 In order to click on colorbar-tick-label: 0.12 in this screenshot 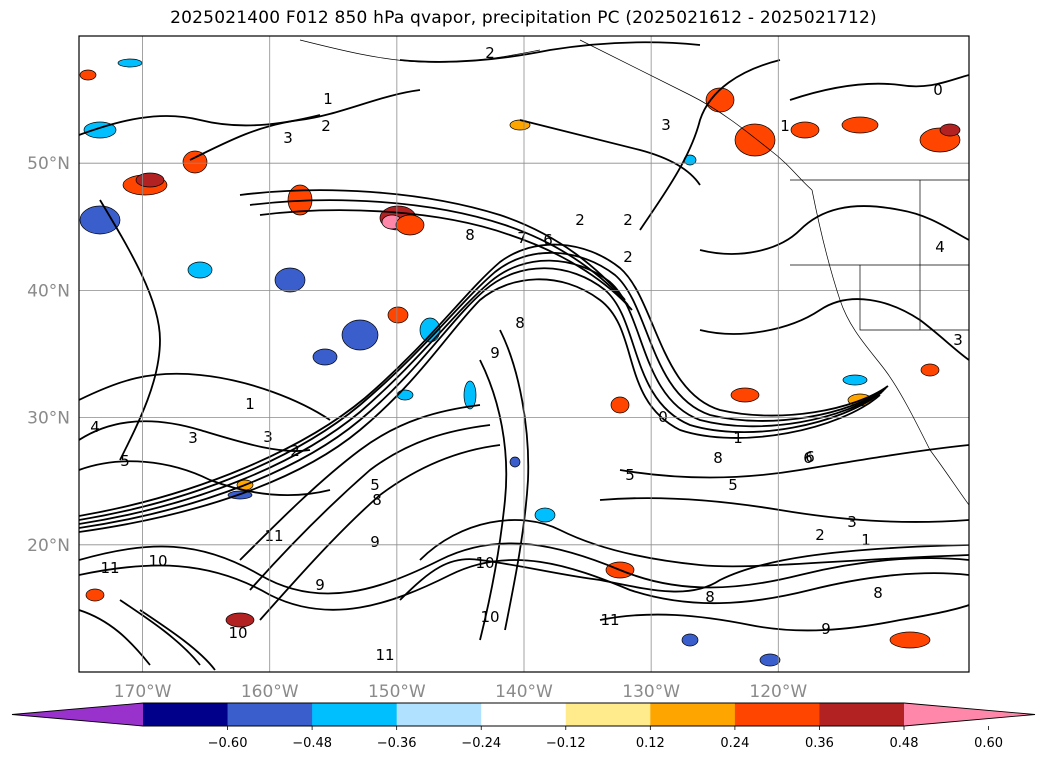, I will do `click(650, 743)`.